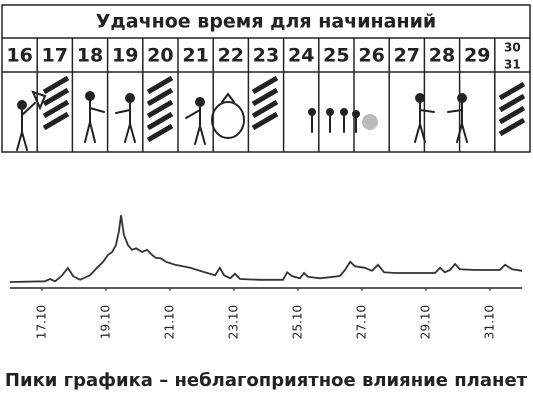  What do you see at coordinates (231, 56) in the screenshot?
I see `day-number: 22` at bounding box center [231, 56].